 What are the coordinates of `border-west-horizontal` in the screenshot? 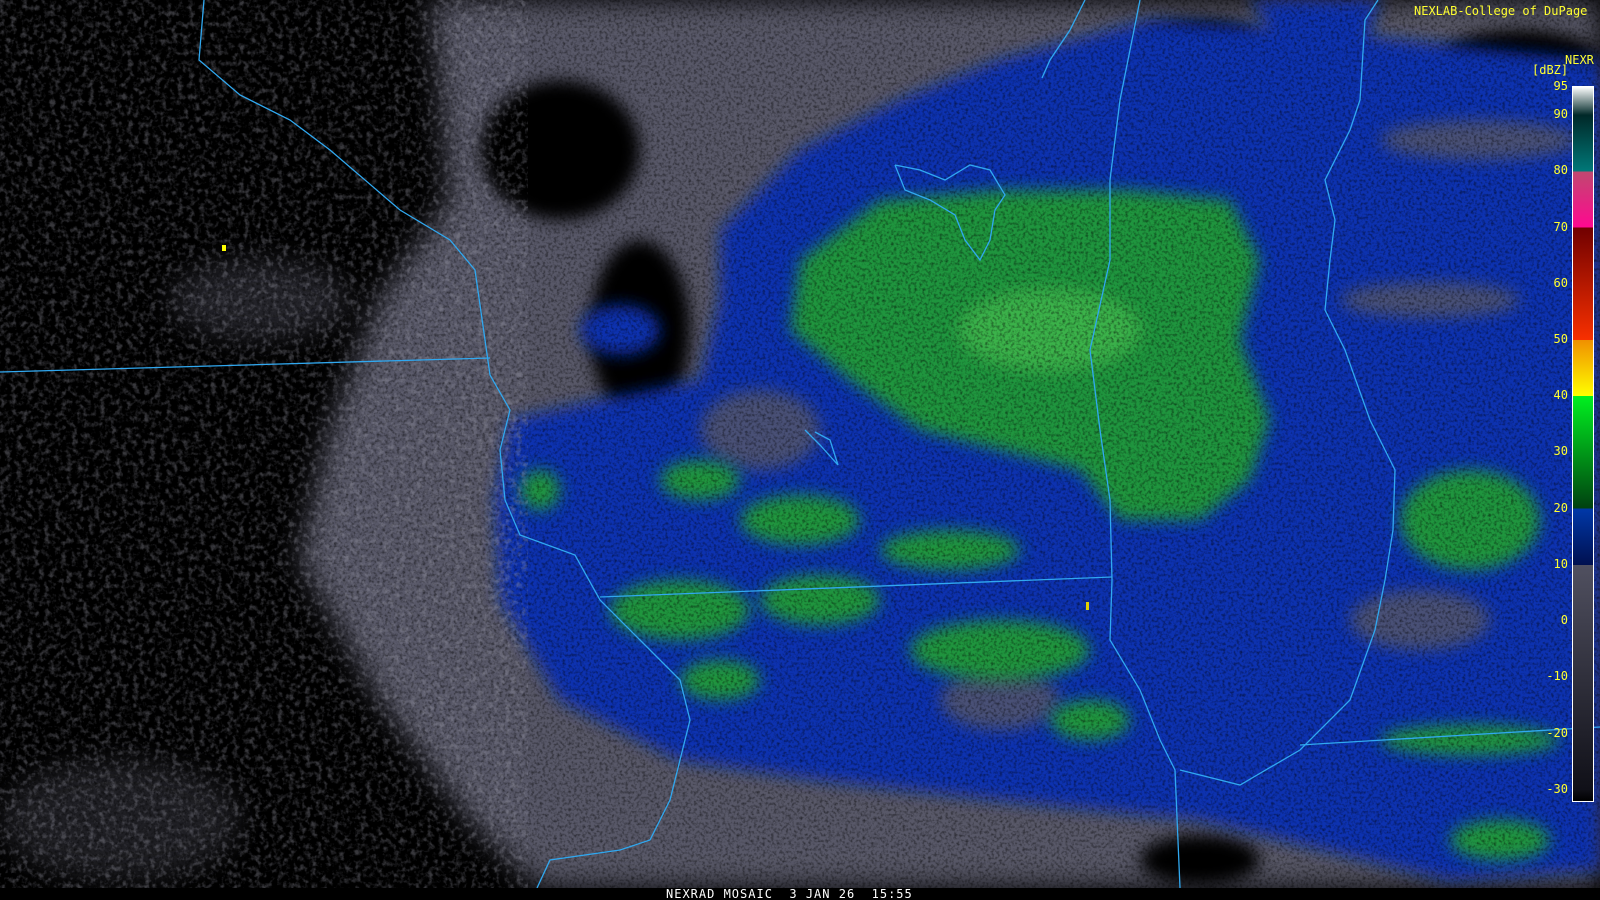 It's located at (245, 365).